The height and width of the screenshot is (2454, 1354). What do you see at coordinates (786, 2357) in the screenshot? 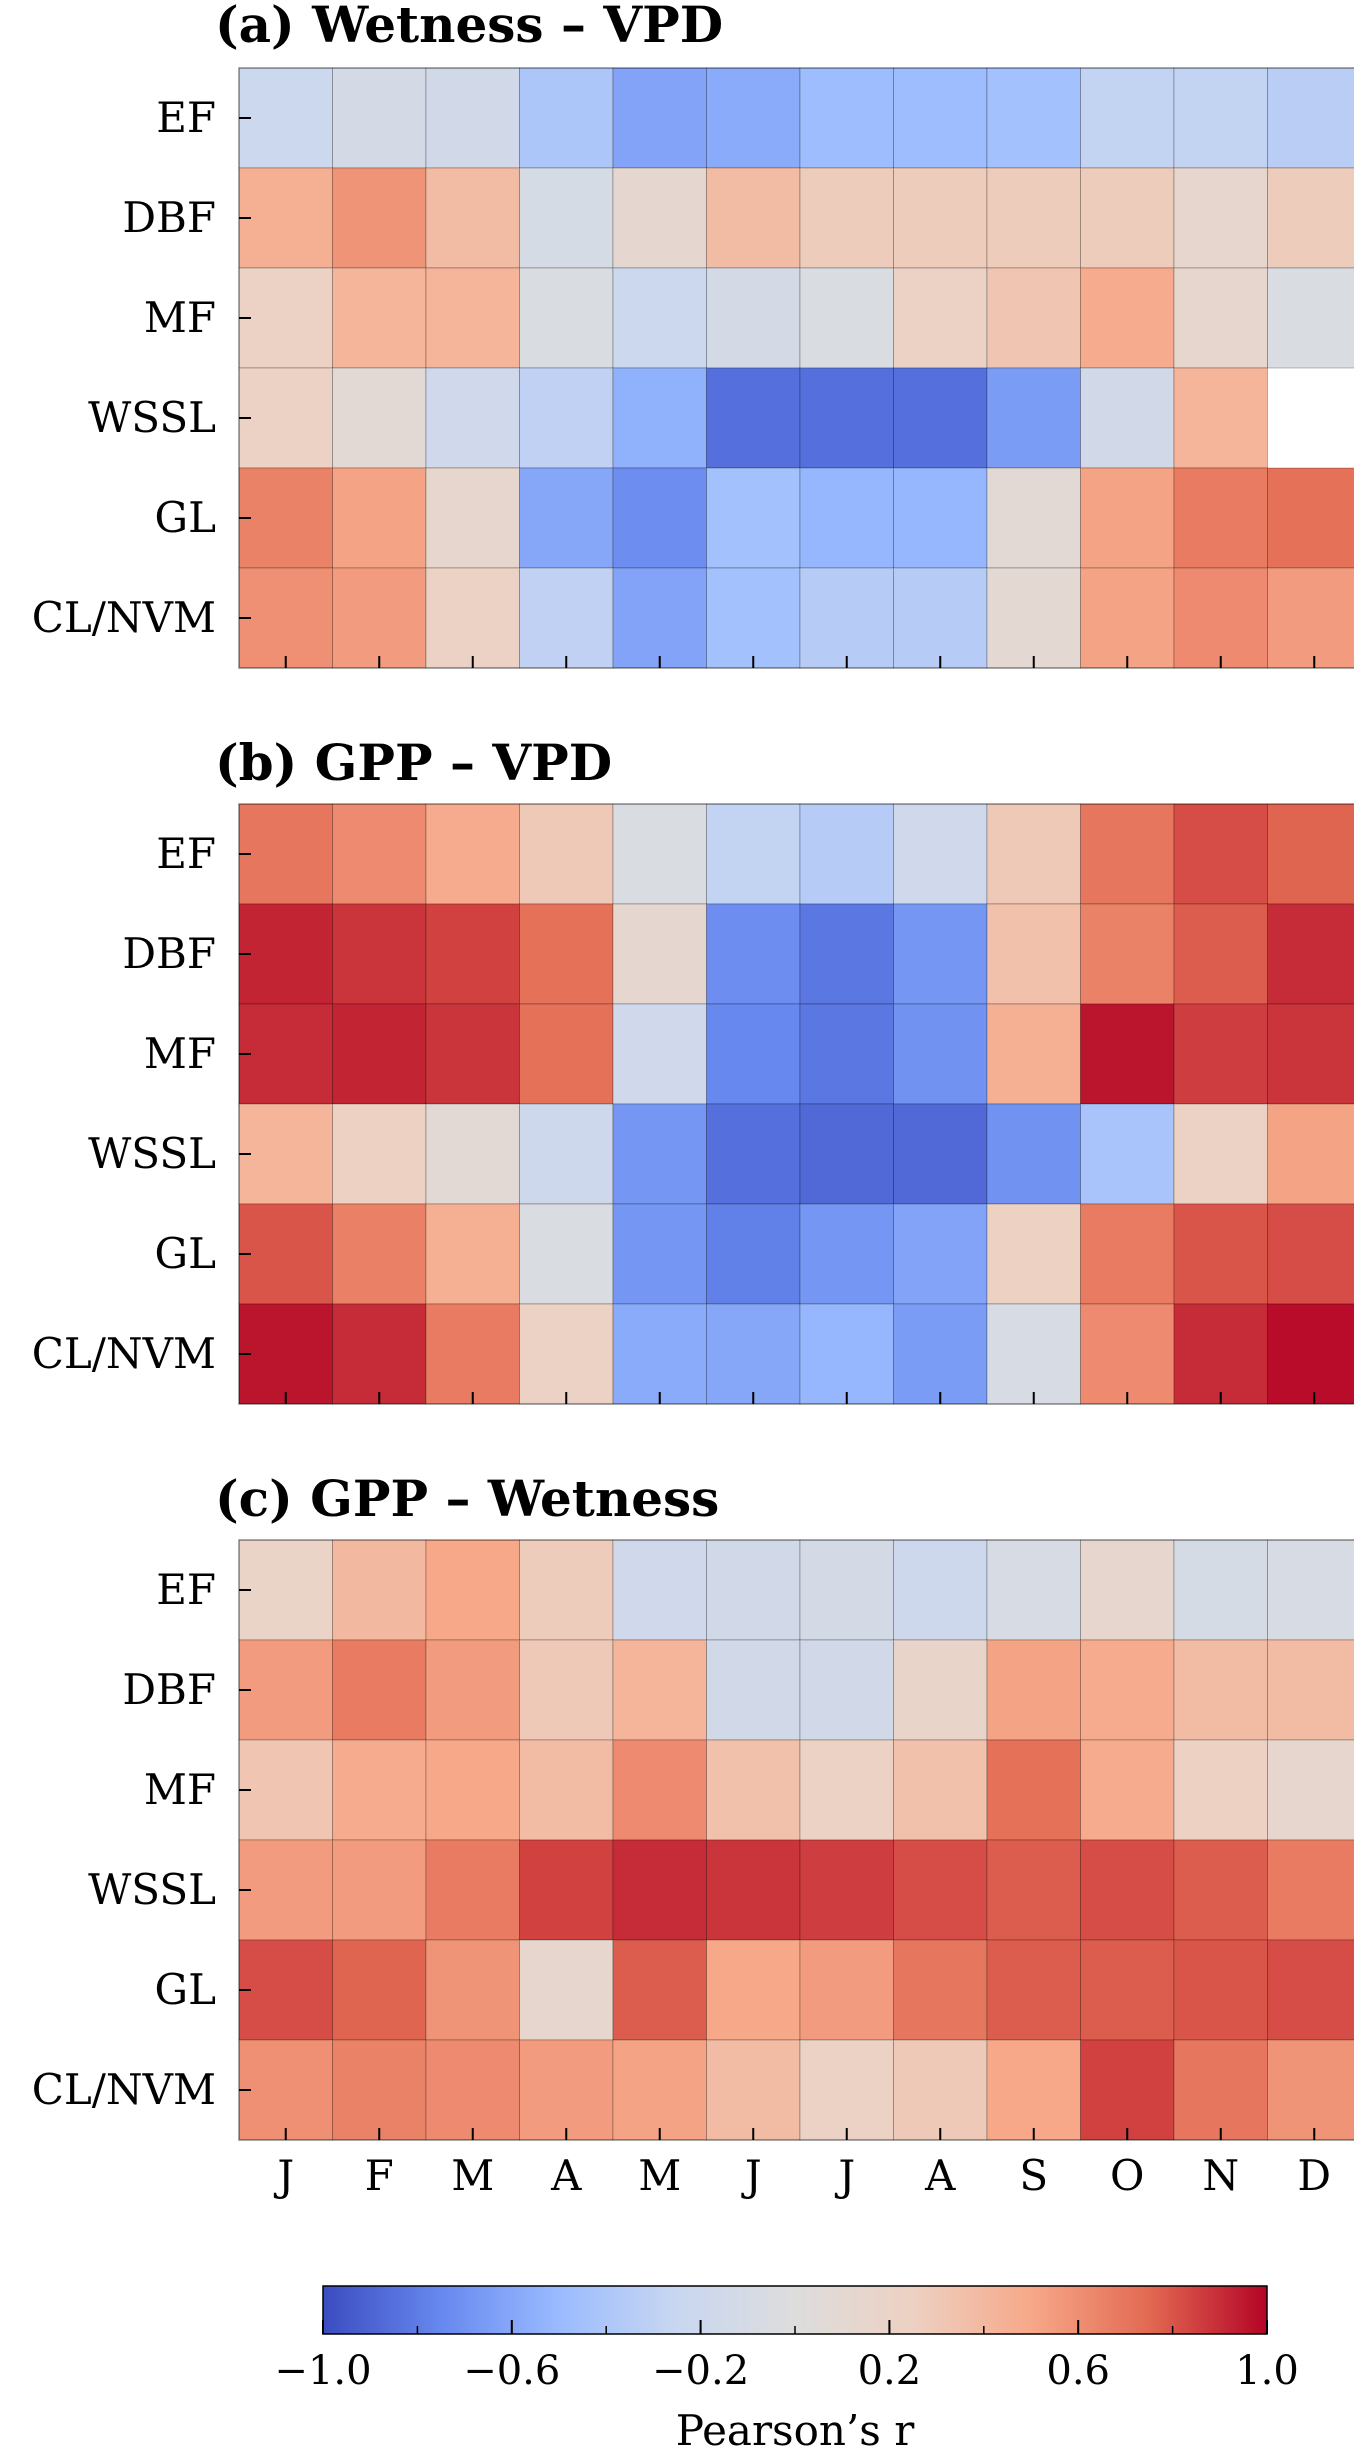
I see `colorbar-ticks: −1.0 −0.6 −0.2 0.2 0.6 1.0` at bounding box center [786, 2357].